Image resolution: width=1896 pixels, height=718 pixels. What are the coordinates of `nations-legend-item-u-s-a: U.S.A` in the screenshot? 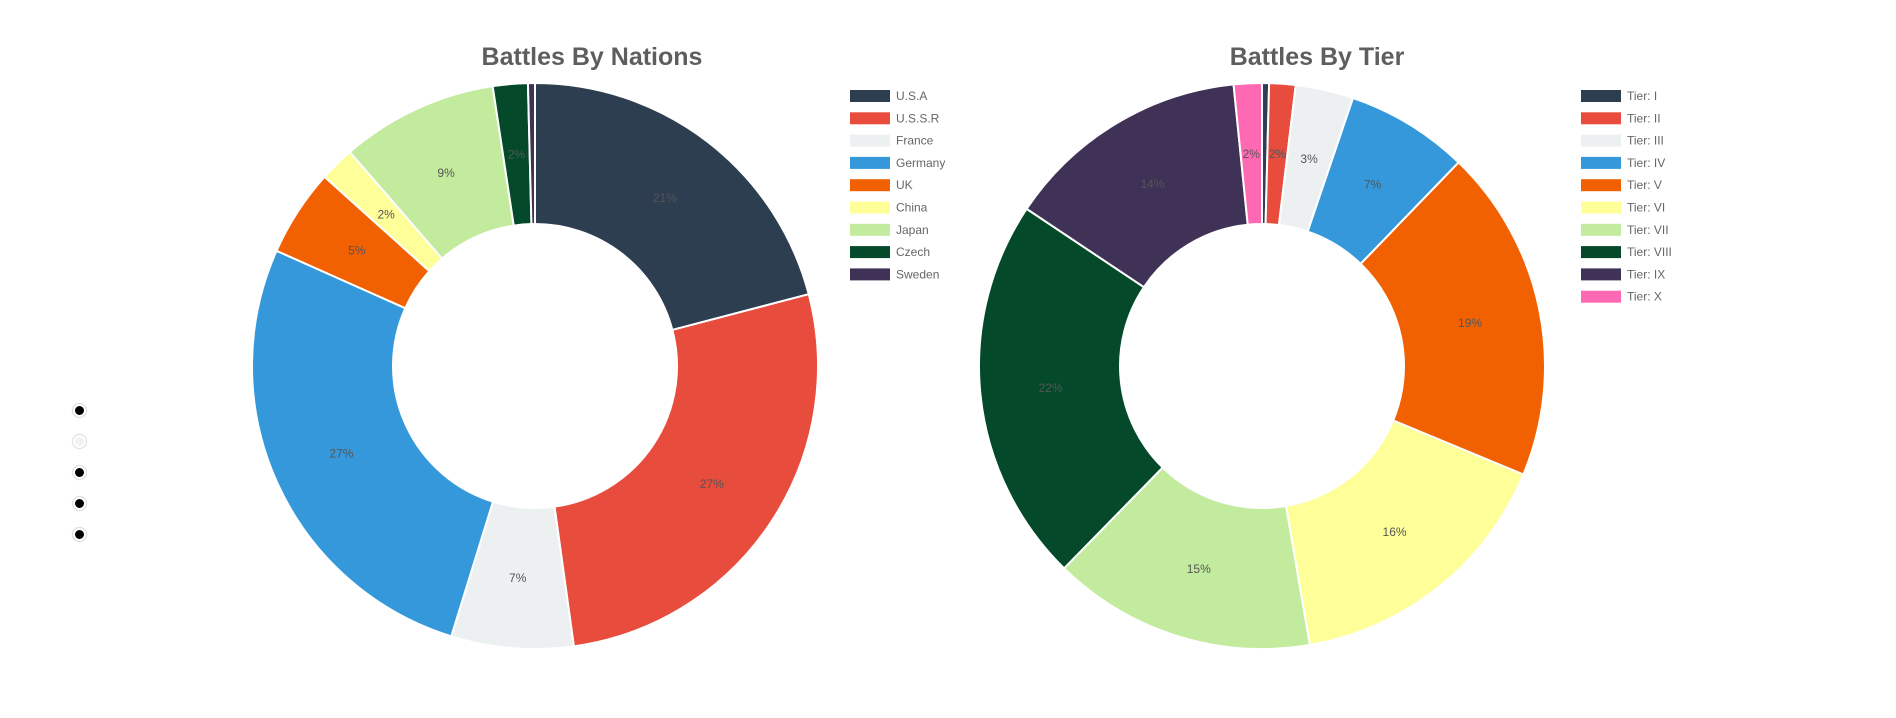 It's located at (888, 96).